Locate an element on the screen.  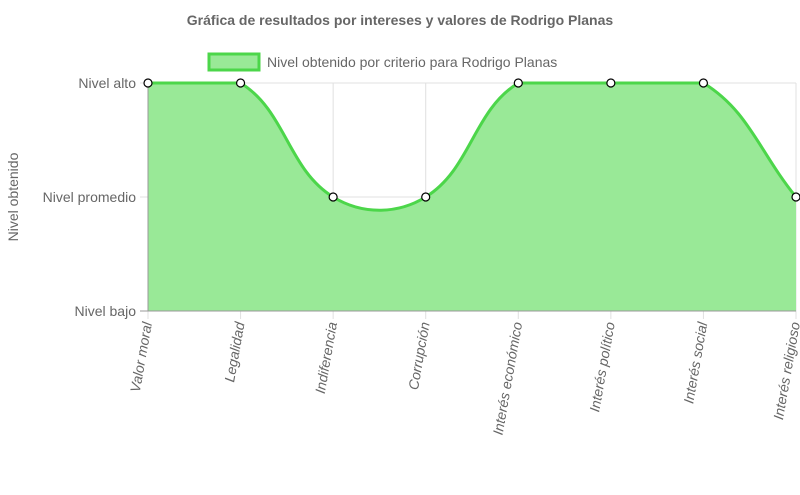
y-ticks: Nivel alto Nivel promedio Nivel bajo is located at coordinates (90, 197).